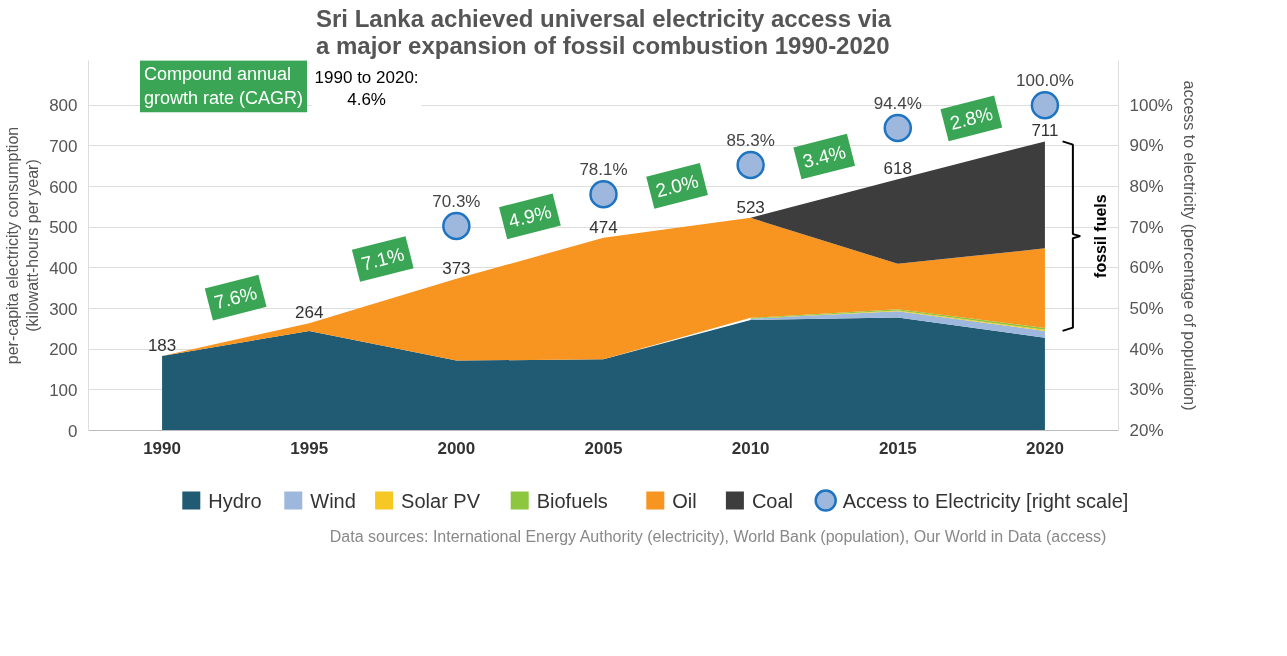 This screenshot has height=656, width=1287. What do you see at coordinates (1151, 105) in the screenshot?
I see `y2-tick-label: 100%` at bounding box center [1151, 105].